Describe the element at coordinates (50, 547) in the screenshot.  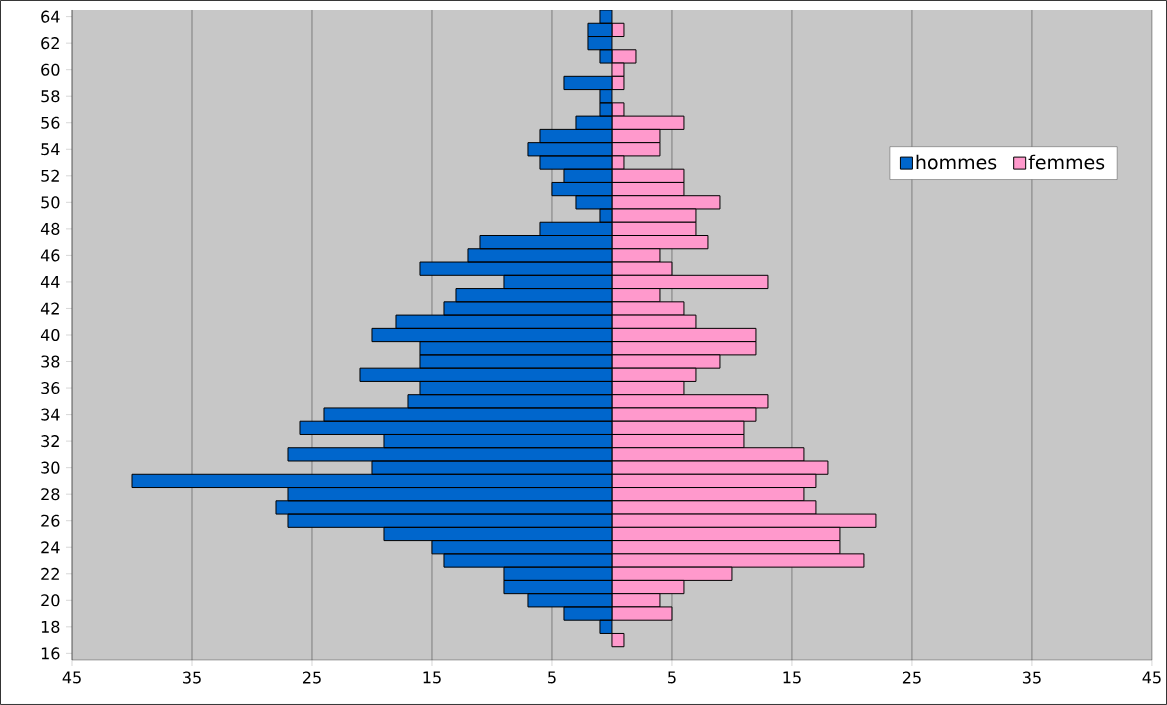
I see `y-tick-label: 24` at that location.